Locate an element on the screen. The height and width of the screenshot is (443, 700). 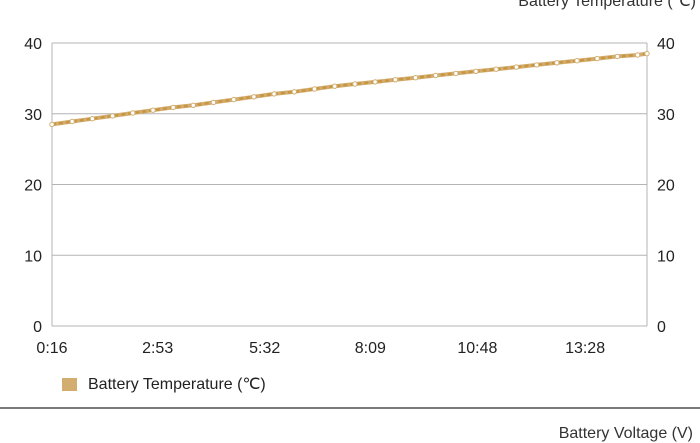
x-tick-label: 5:32 is located at coordinates (264, 348).